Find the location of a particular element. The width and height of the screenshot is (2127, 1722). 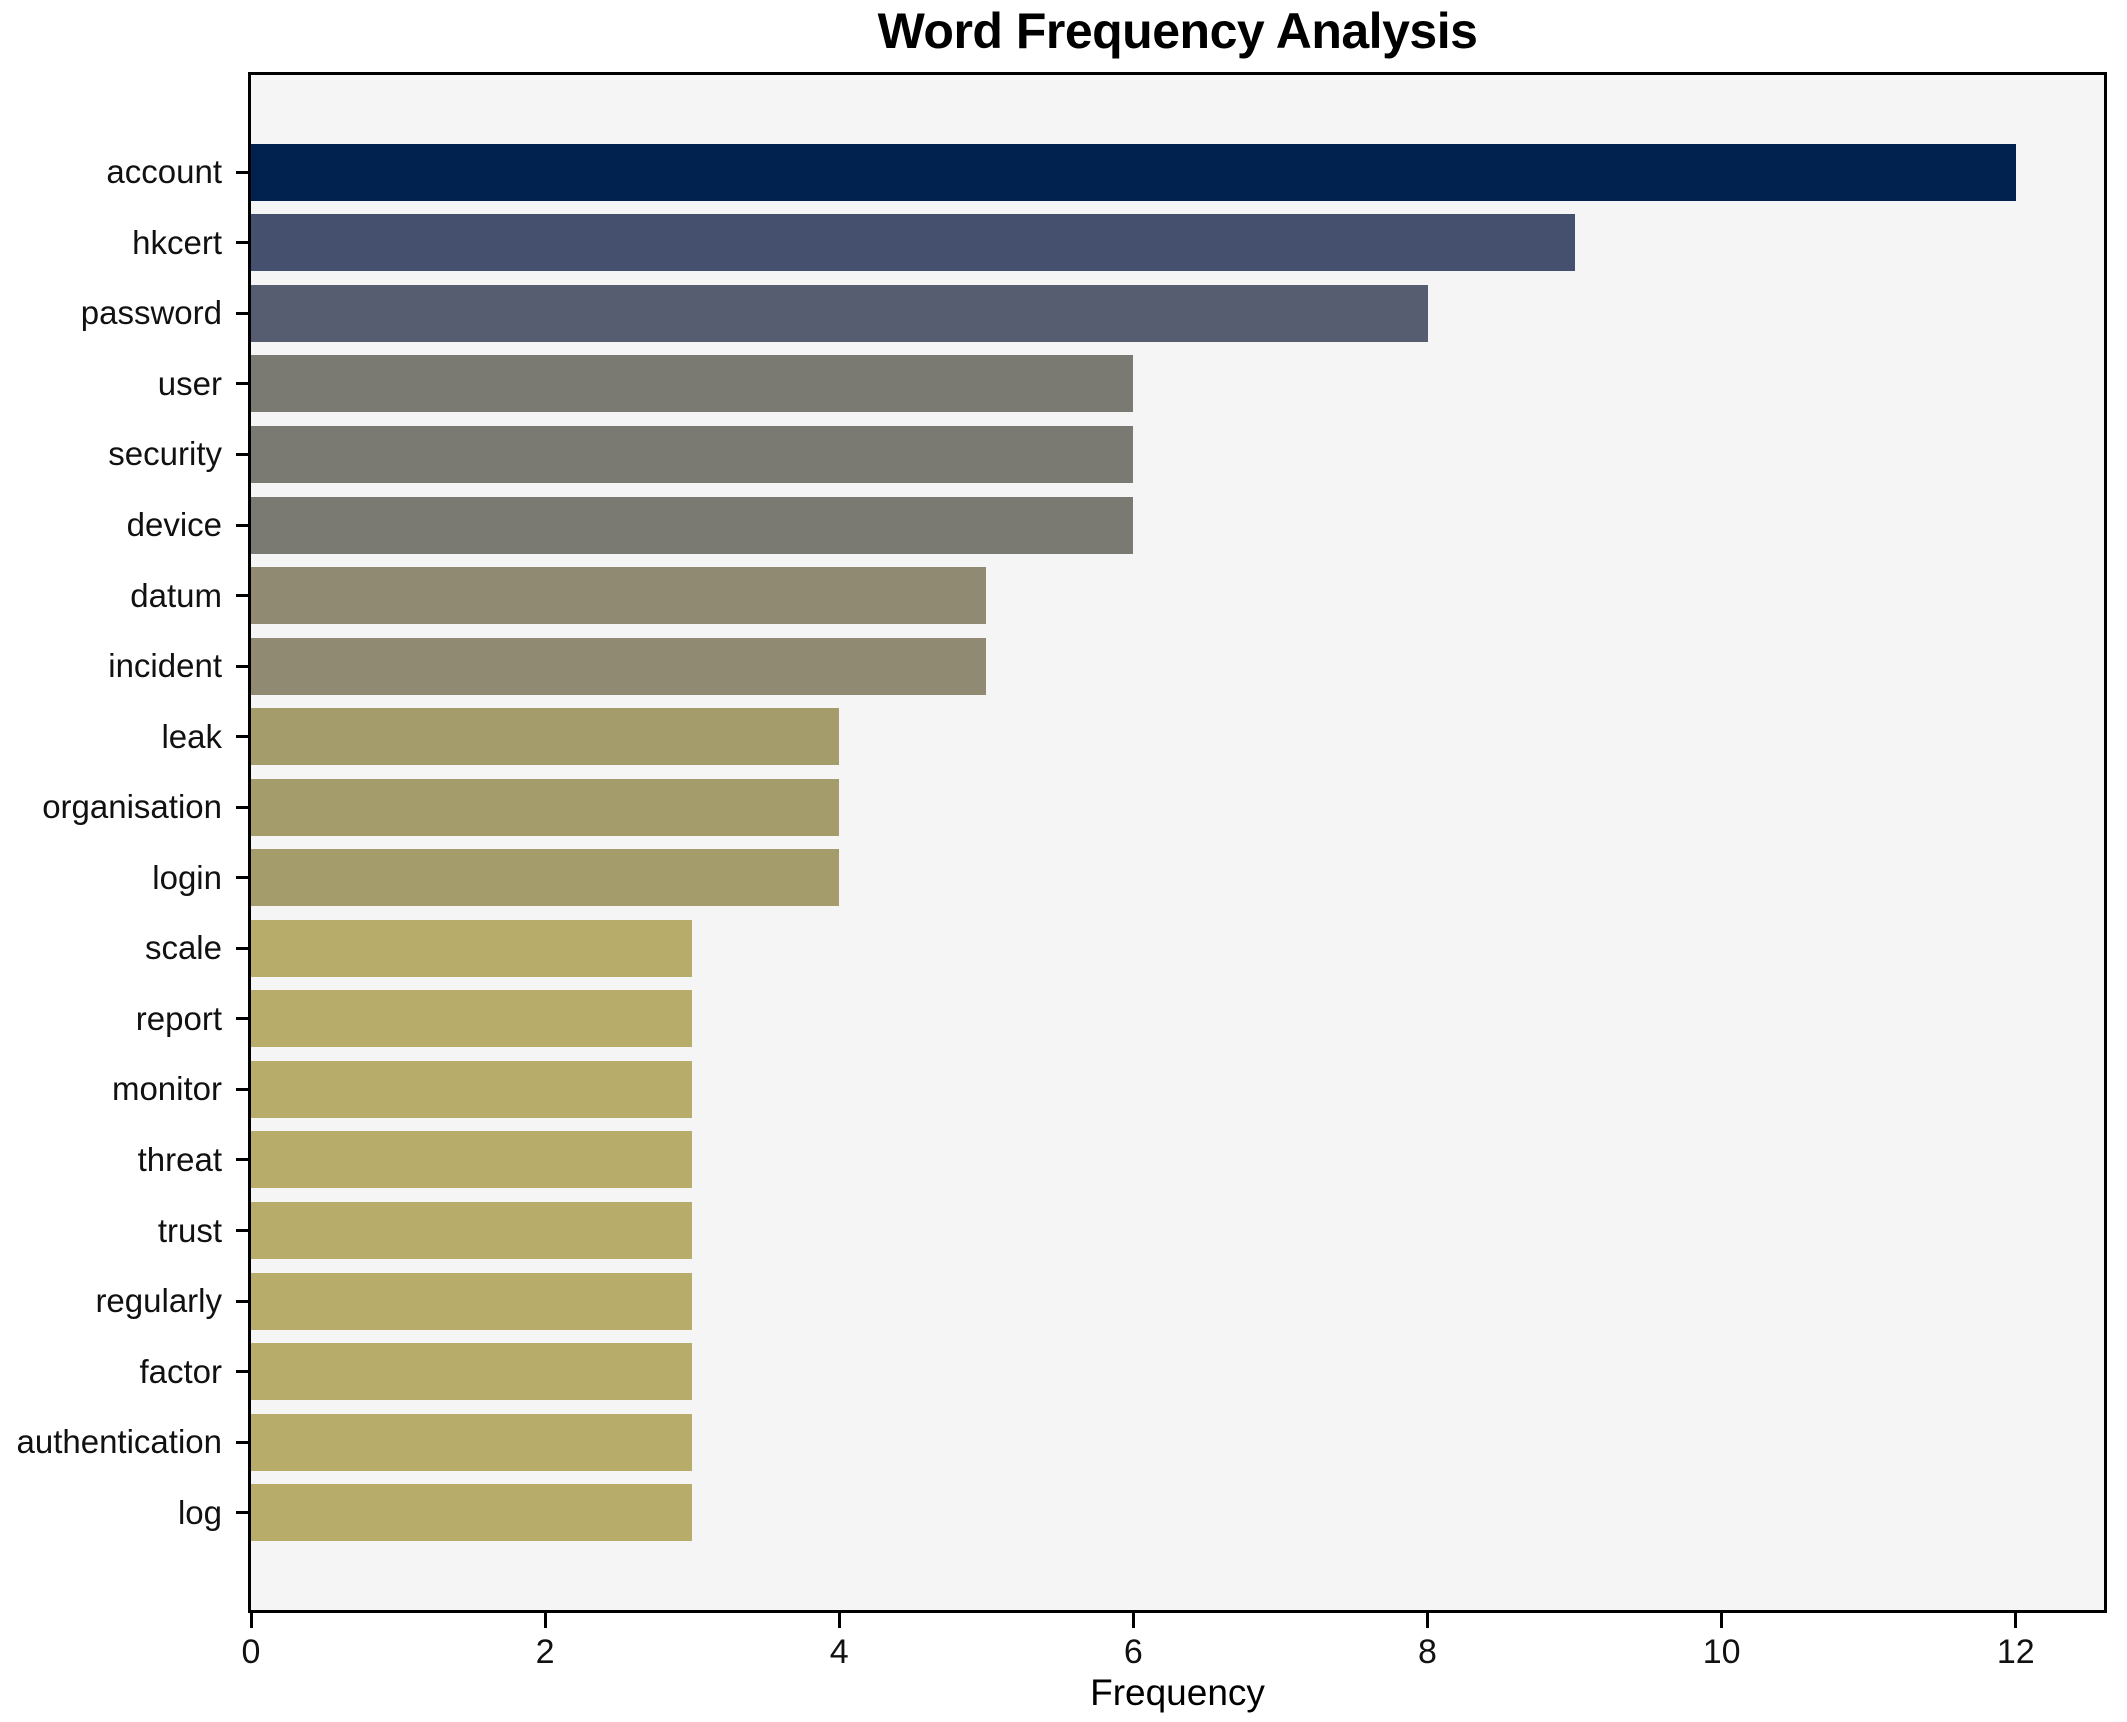

bar-authentication is located at coordinates (472, 1442).